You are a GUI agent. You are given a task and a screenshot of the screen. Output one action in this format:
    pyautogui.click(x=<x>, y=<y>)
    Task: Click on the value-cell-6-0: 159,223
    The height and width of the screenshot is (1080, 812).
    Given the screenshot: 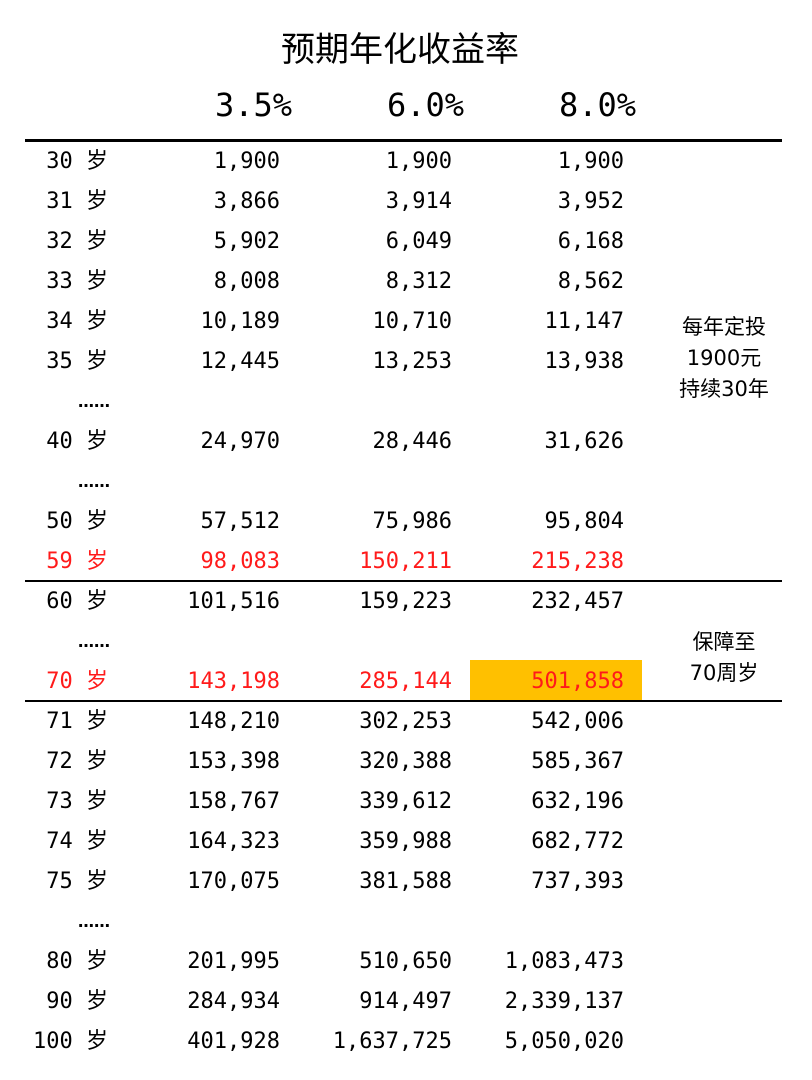 What is the action you would take?
    pyautogui.click(x=405, y=601)
    